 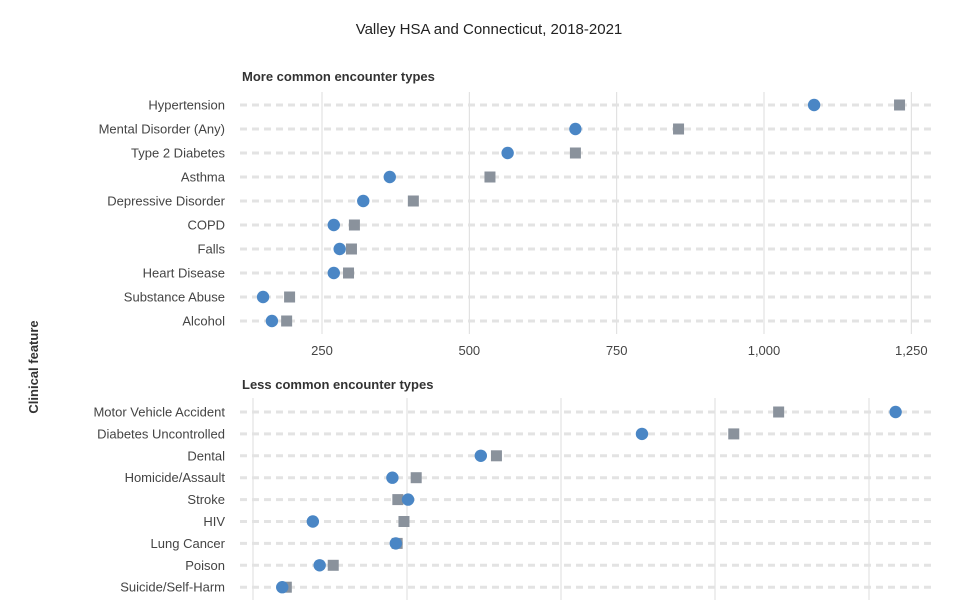 What do you see at coordinates (206, 455) in the screenshot?
I see `category-label: Dental` at bounding box center [206, 455].